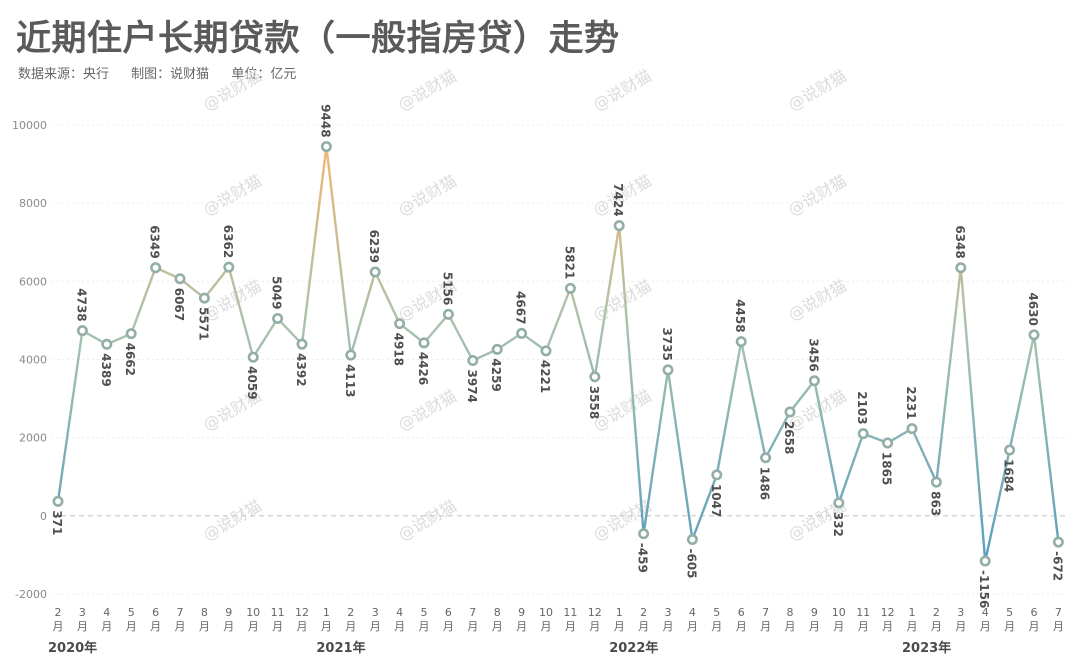 The image size is (1080, 657). What do you see at coordinates (318, 39) in the screenshot?
I see `chart-title: 近期住户长期贷款（一般指房贷）走势` at bounding box center [318, 39].